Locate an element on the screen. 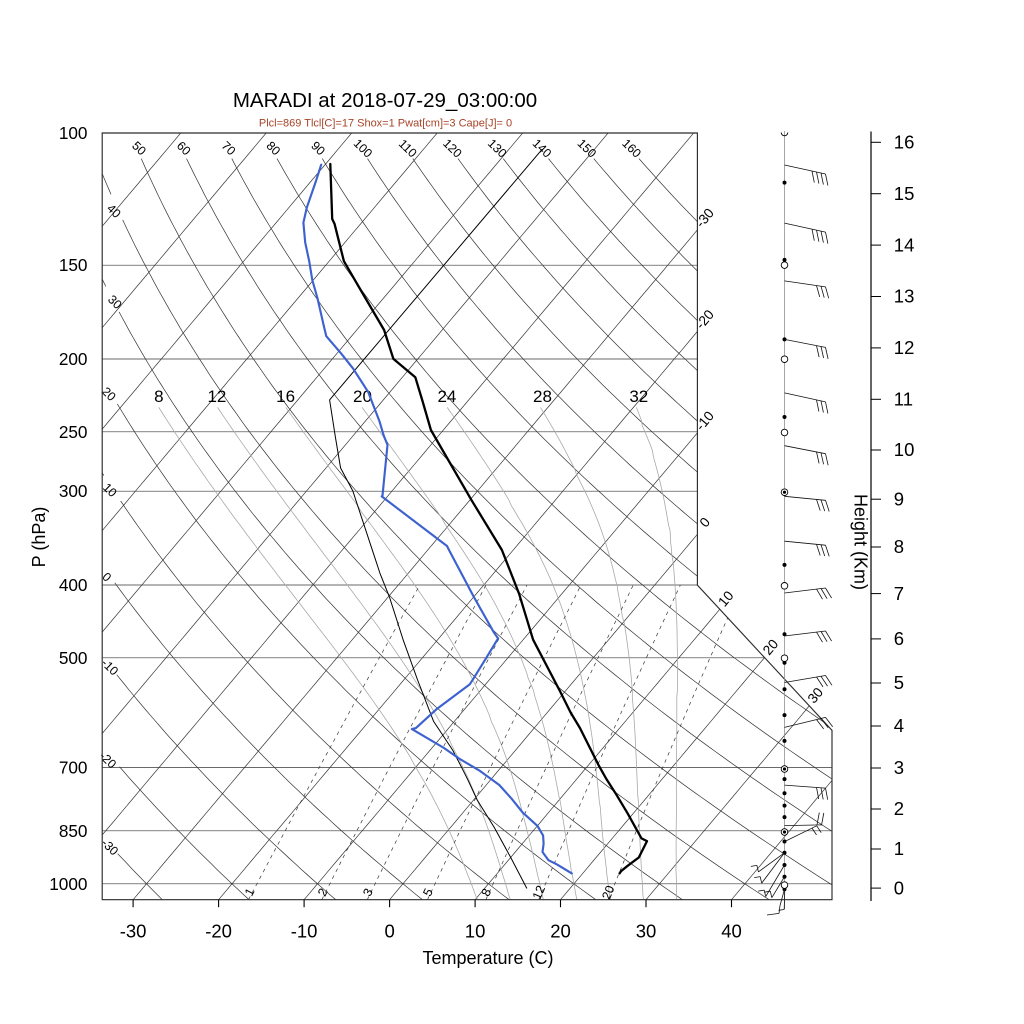 Image resolution: width=1024 pixels, height=1024 pixels. svg-text: 400 is located at coordinates (73, 585).